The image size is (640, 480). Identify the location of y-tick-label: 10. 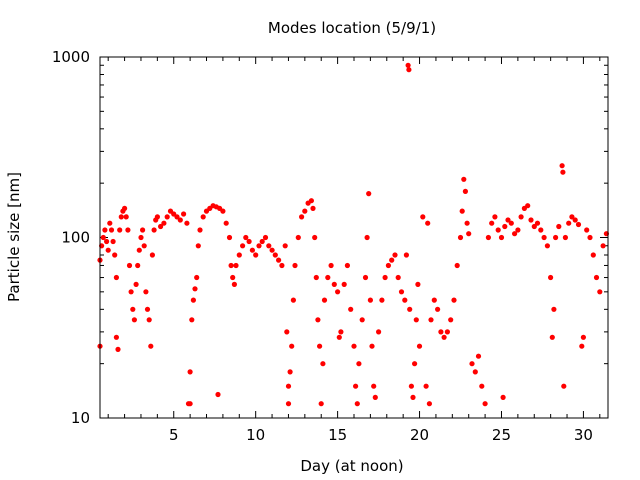
(80, 418).